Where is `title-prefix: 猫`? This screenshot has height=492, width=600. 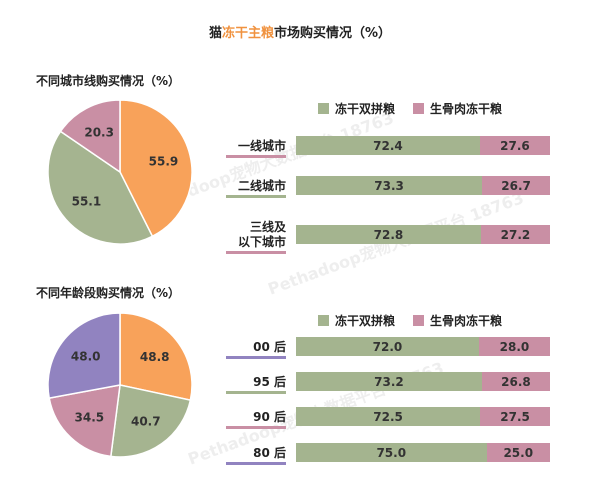 title-prefix: 猫 is located at coordinates (215, 33).